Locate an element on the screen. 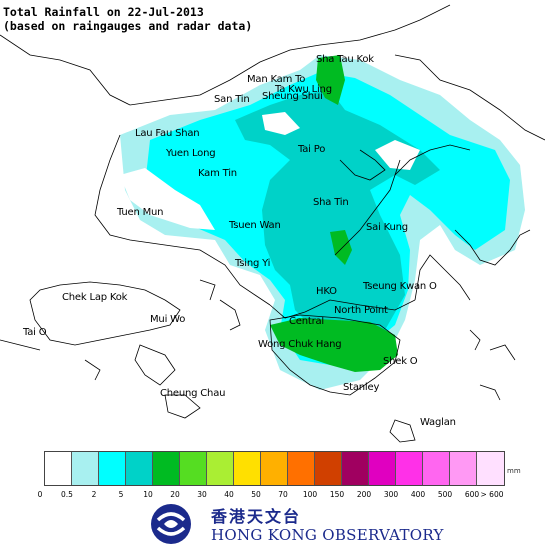 The height and width of the screenshot is (550, 545). place-label: Sha Tau Kok is located at coordinates (345, 59).